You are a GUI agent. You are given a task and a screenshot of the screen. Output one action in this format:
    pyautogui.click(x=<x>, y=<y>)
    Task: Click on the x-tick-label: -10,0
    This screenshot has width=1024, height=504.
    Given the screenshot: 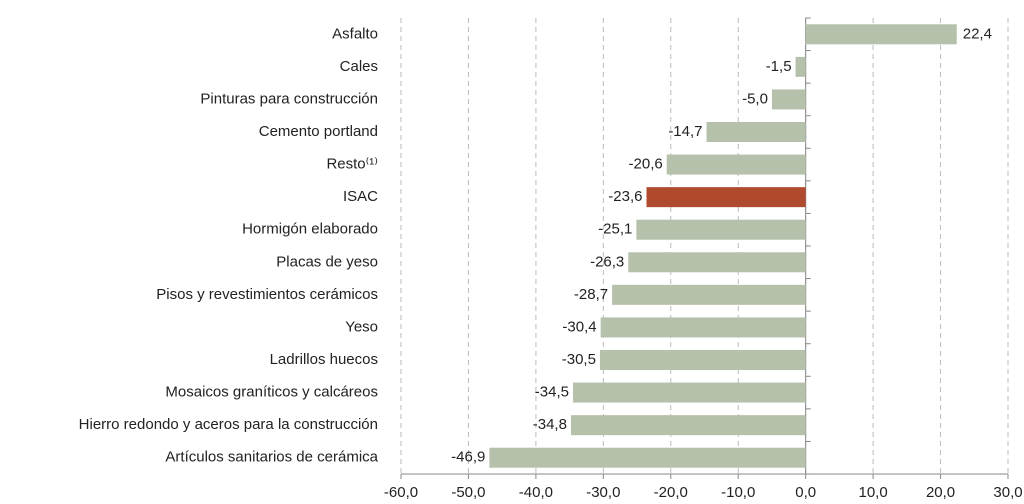 What is the action you would take?
    pyautogui.click(x=738, y=492)
    